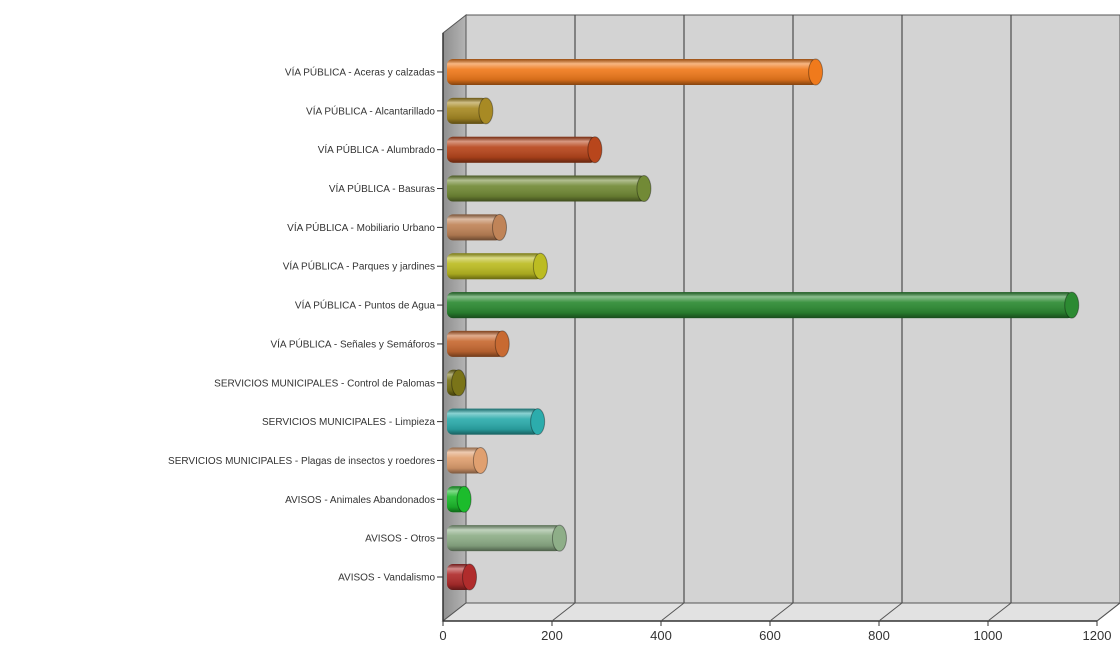 The height and width of the screenshot is (650, 1120). What do you see at coordinates (1097, 635) in the screenshot?
I see `x-tick-label: 1200` at bounding box center [1097, 635].